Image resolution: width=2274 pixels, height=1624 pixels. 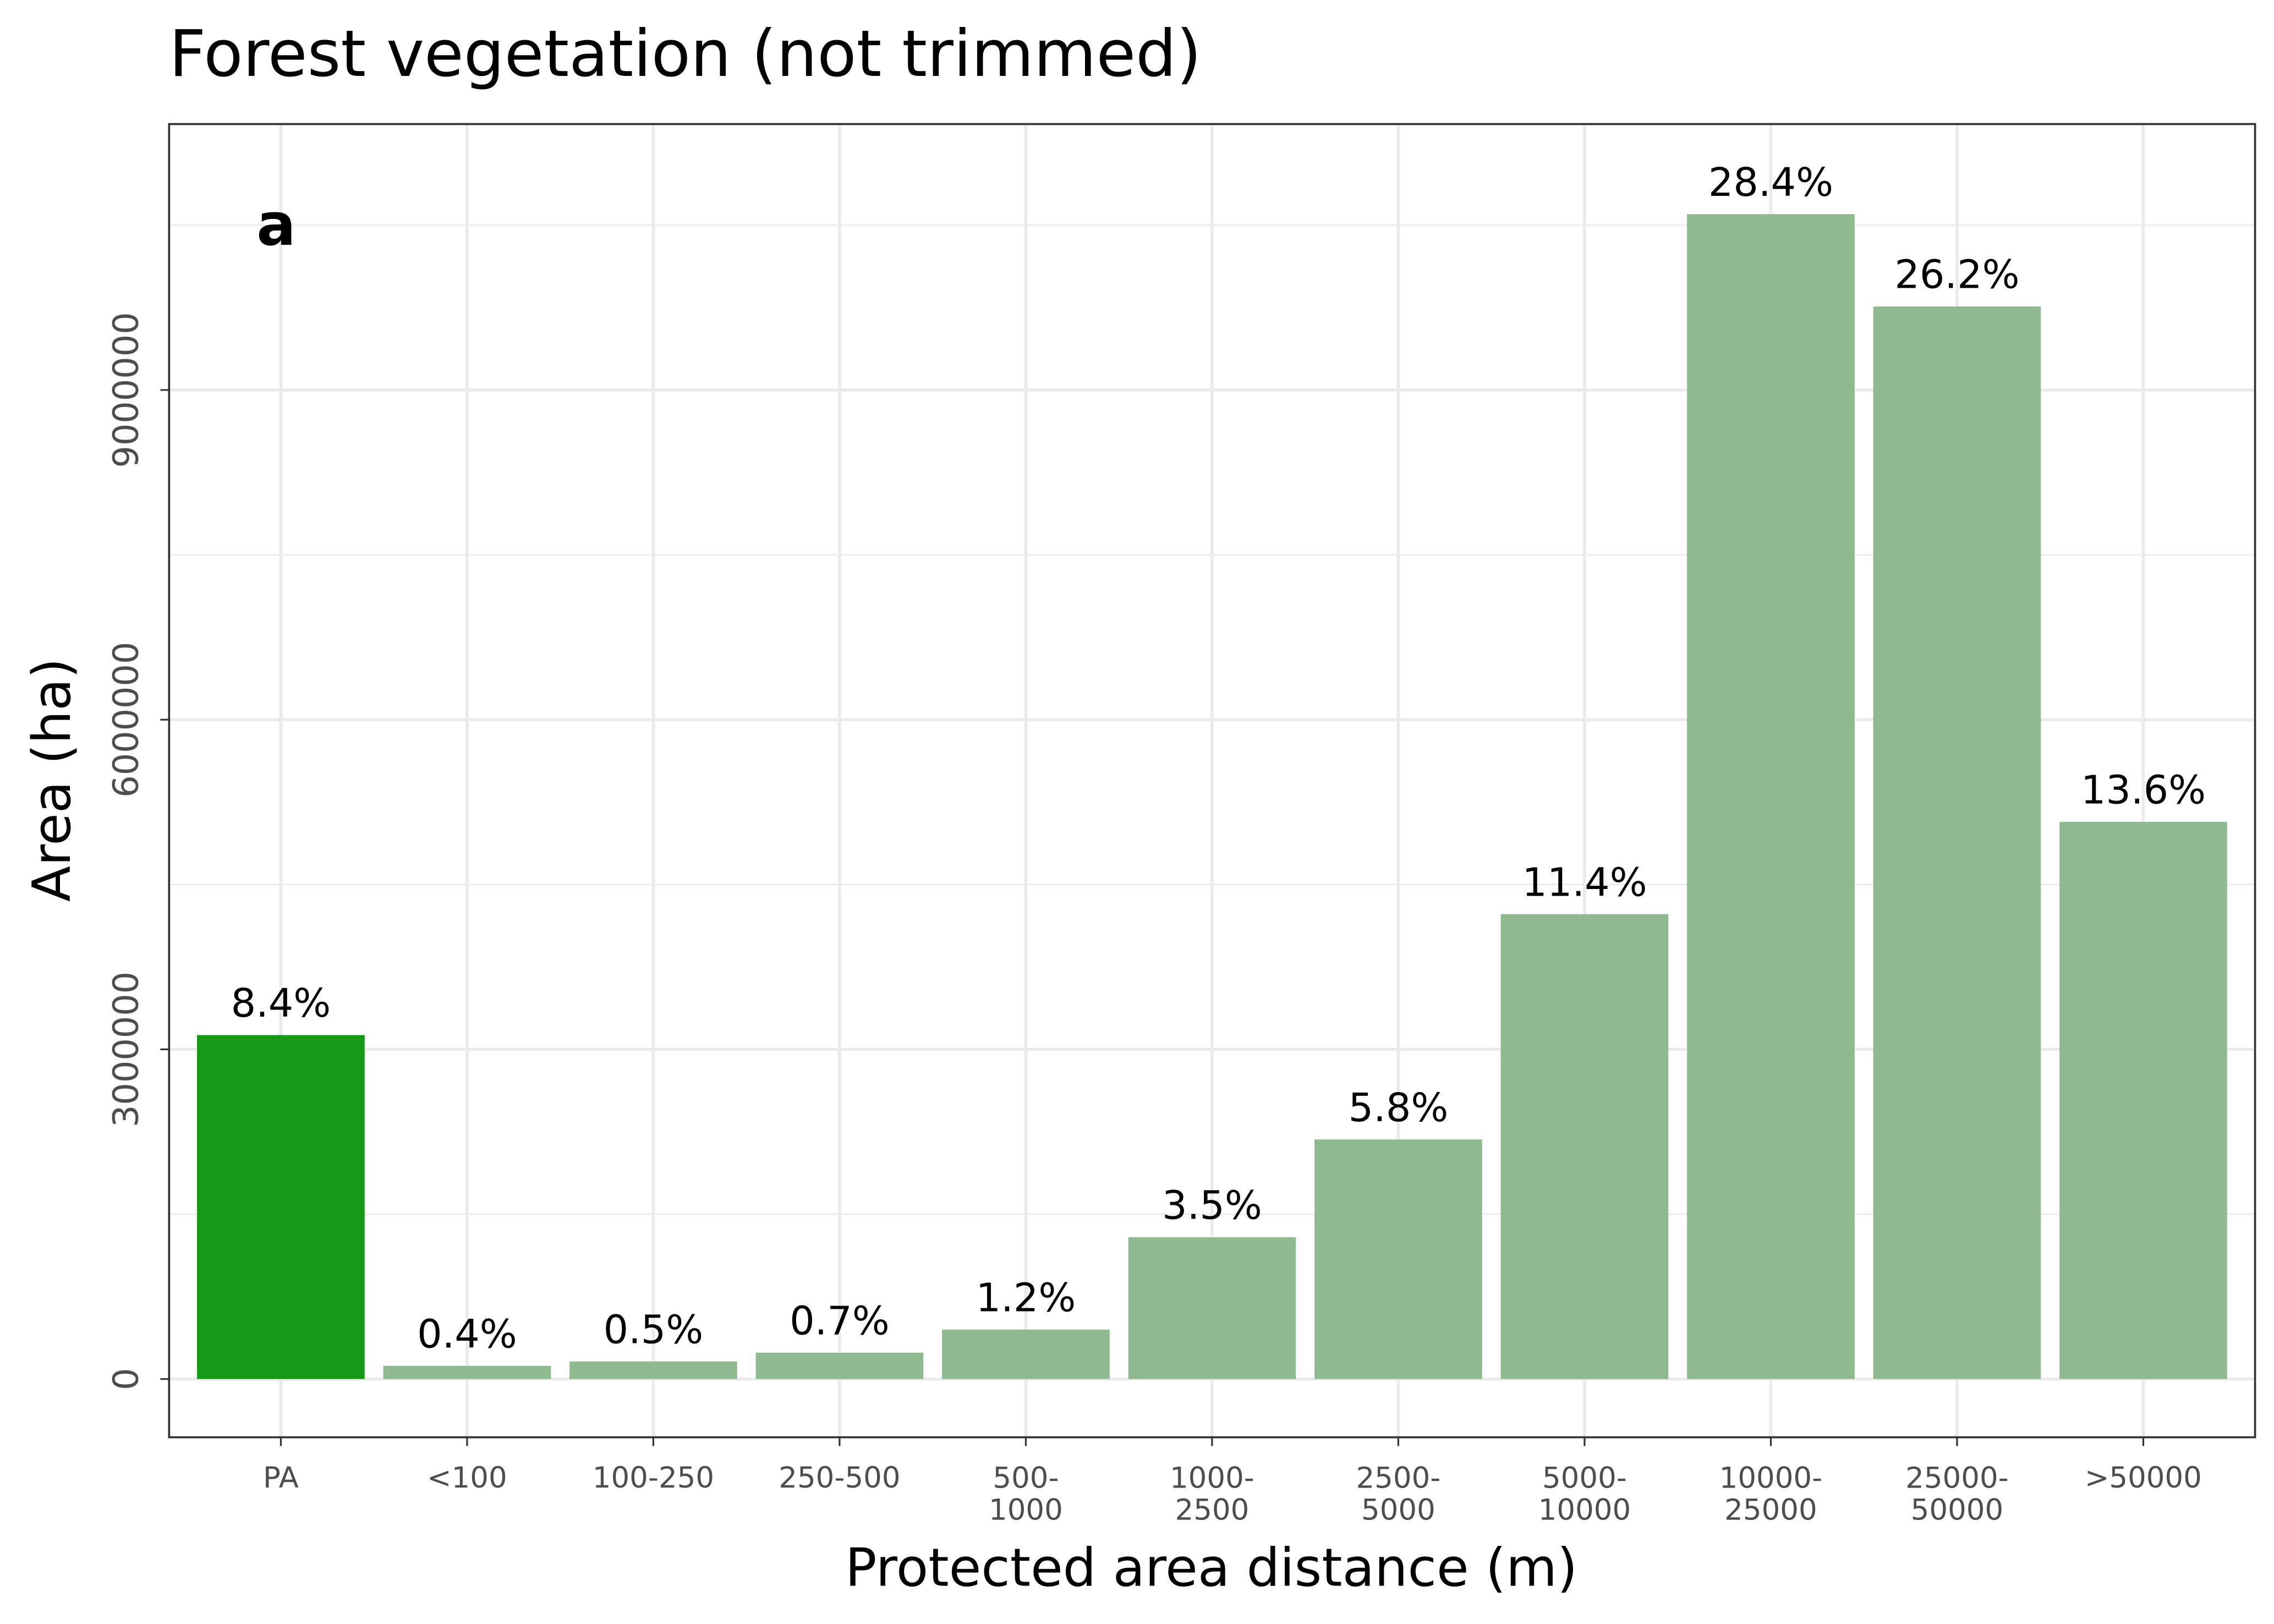 What do you see at coordinates (654, 1329) in the screenshot?
I see `data-label: 0.5%` at bounding box center [654, 1329].